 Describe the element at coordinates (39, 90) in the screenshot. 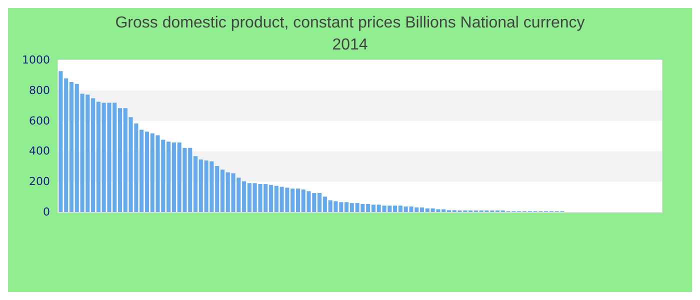

I see `y-tick-label: 800` at that location.